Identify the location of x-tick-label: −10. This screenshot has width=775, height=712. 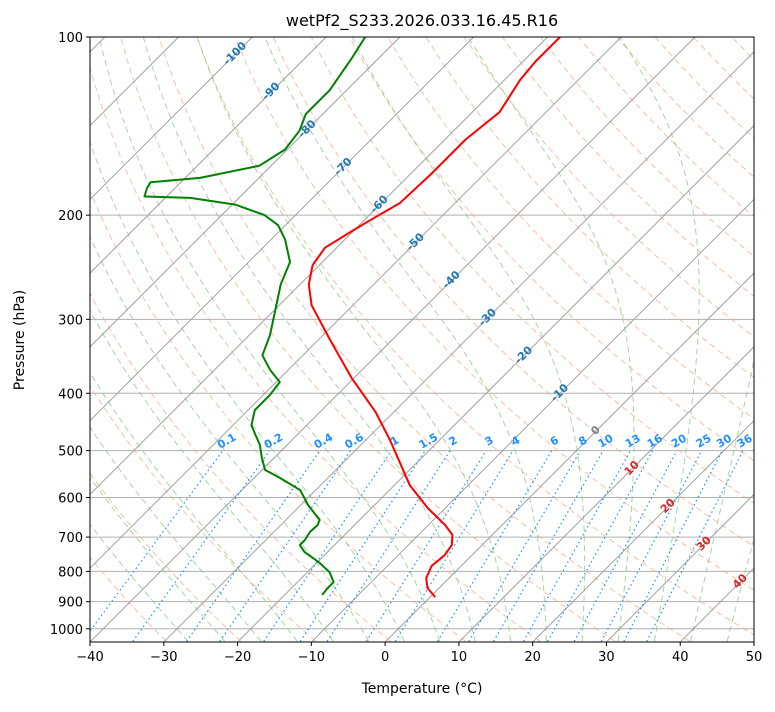
(311, 657).